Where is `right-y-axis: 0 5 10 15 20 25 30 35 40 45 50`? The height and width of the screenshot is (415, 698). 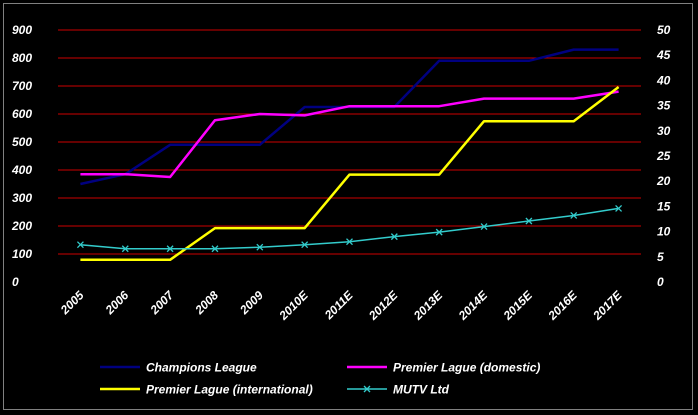 right-y-axis: 0 5 10 15 20 25 30 35 40 45 50 is located at coordinates (663, 156).